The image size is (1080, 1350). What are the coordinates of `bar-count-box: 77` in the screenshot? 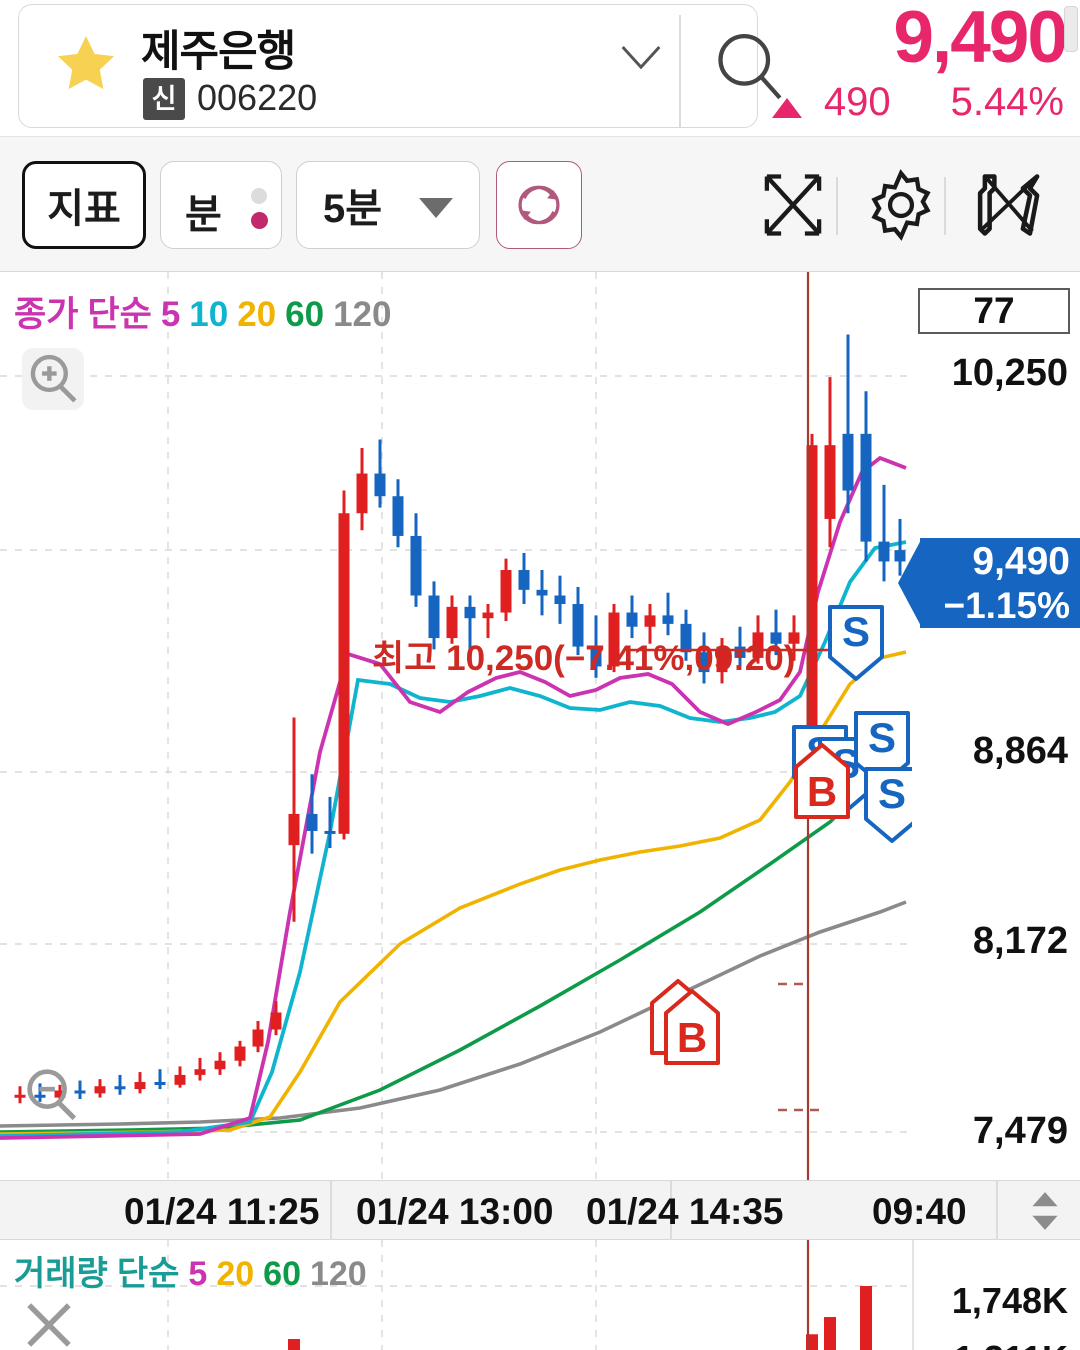 It's located at (994, 311).